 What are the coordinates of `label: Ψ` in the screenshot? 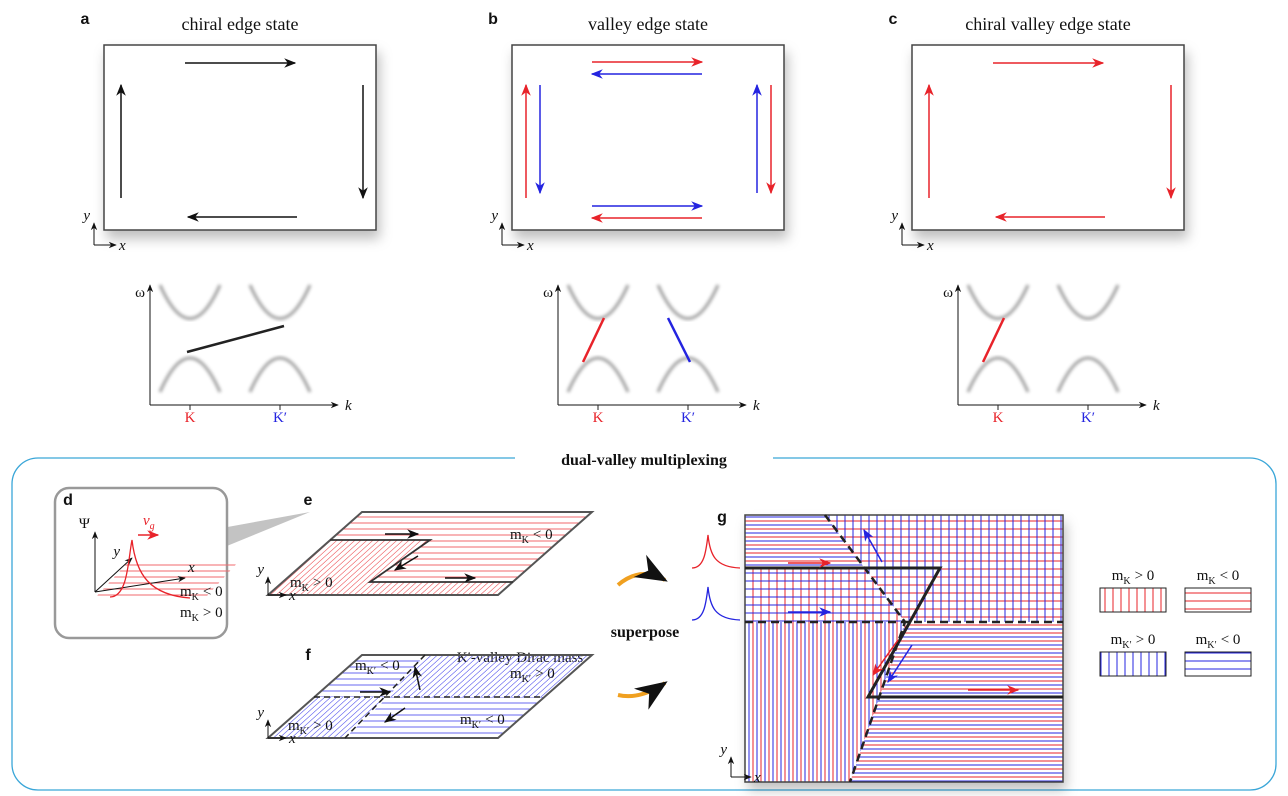 It's located at (85, 524).